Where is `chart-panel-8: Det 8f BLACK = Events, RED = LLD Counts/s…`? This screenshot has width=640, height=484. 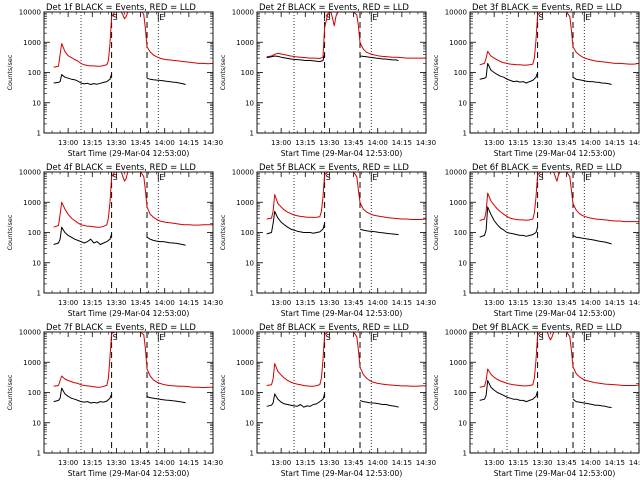 chart-panel-8: Det 8f BLACK = Events, RED = LLD Counts/s… is located at coordinates (327, 400).